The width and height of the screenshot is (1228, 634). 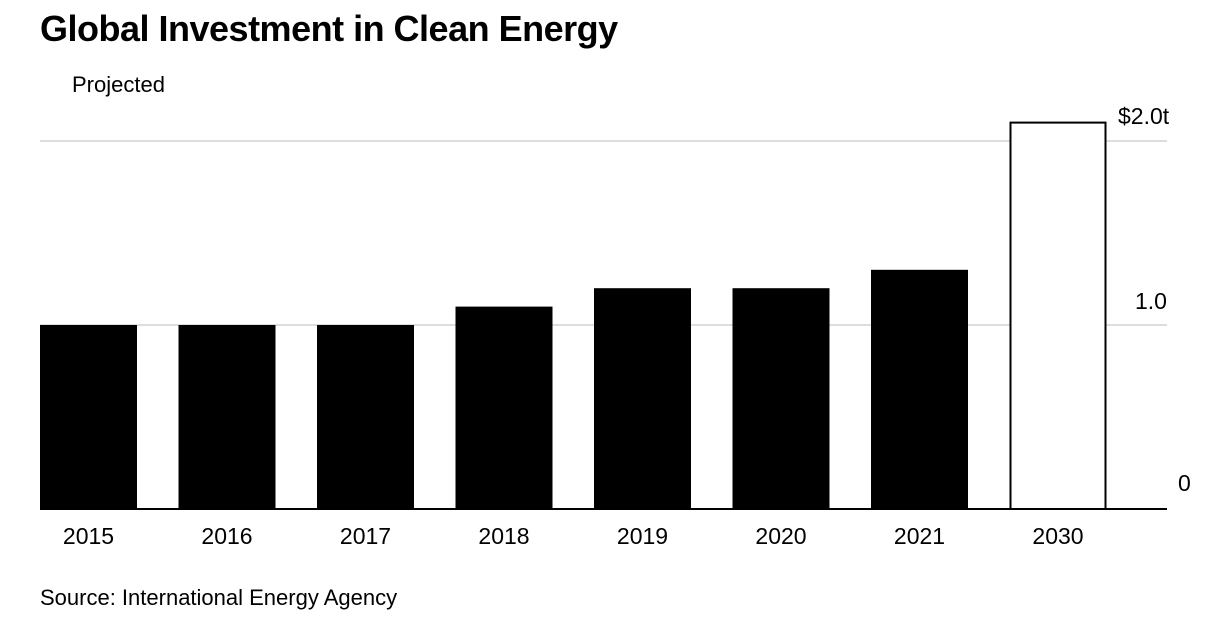 I want to click on x-tick-label: 2015, so click(x=88, y=536).